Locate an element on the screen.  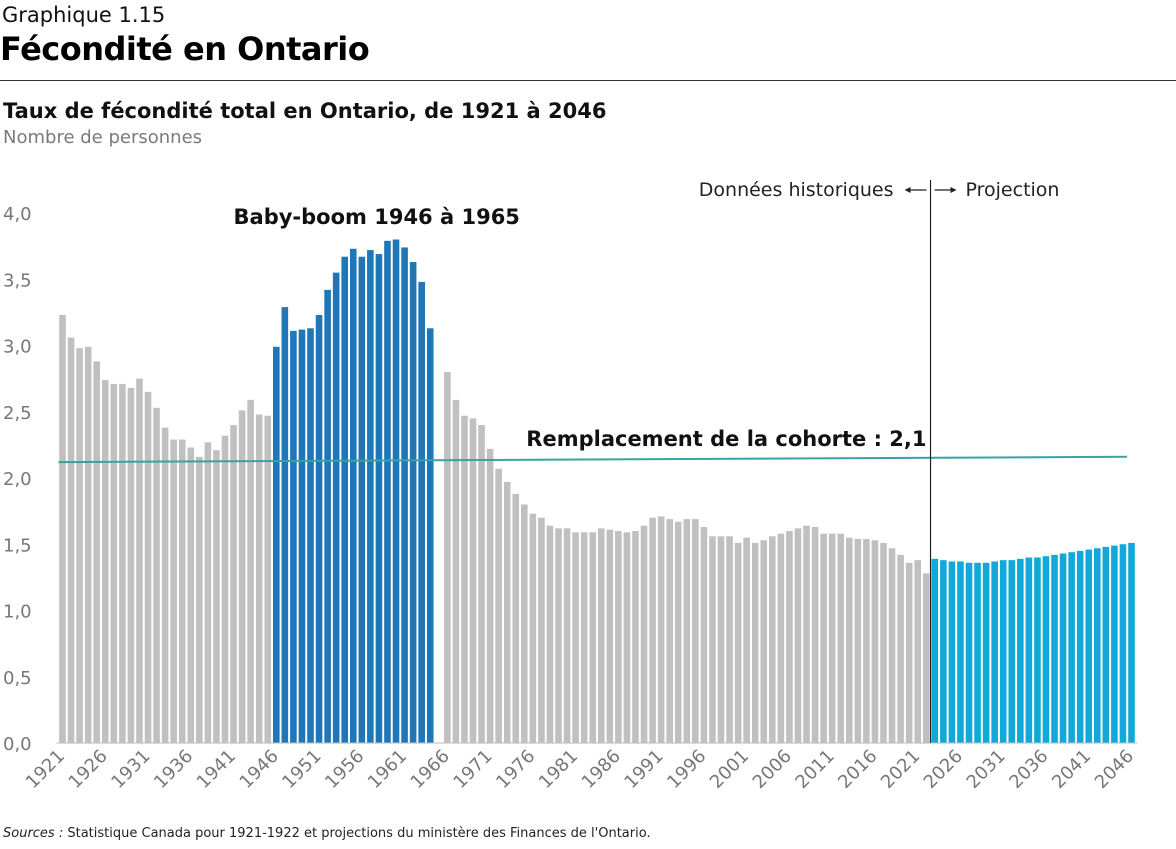
bar-1928 is located at coordinates (122, 563).